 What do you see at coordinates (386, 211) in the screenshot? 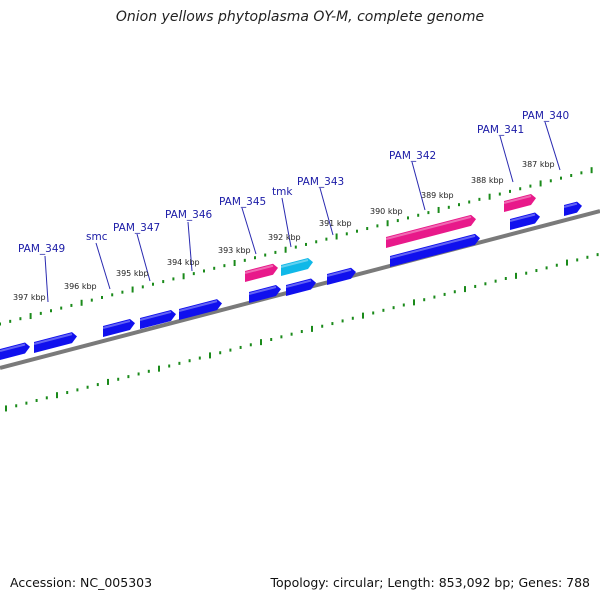
I see `kbp-tick-label: 390 kbp` at bounding box center [386, 211].